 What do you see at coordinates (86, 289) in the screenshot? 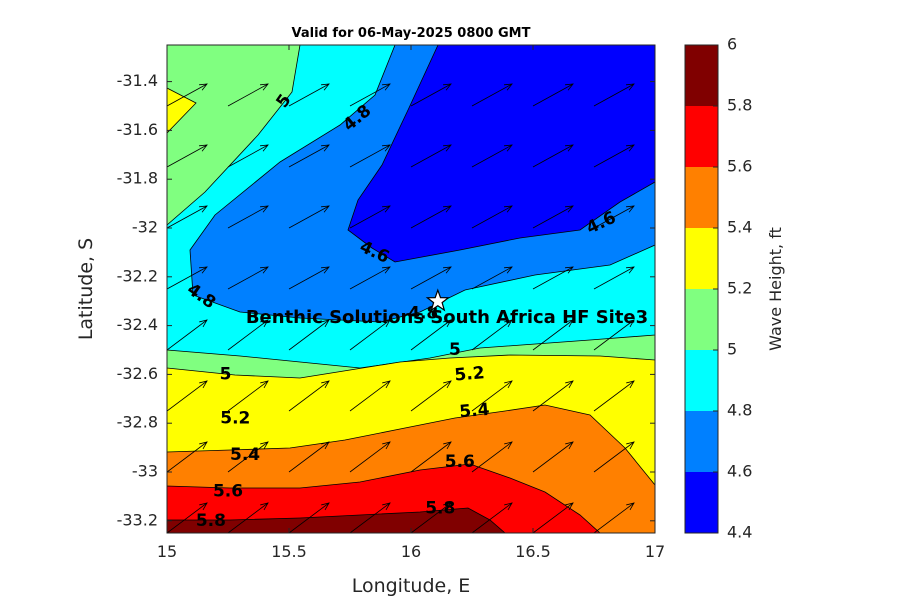
I see `y-axis-label: Latitude, S` at bounding box center [86, 289].